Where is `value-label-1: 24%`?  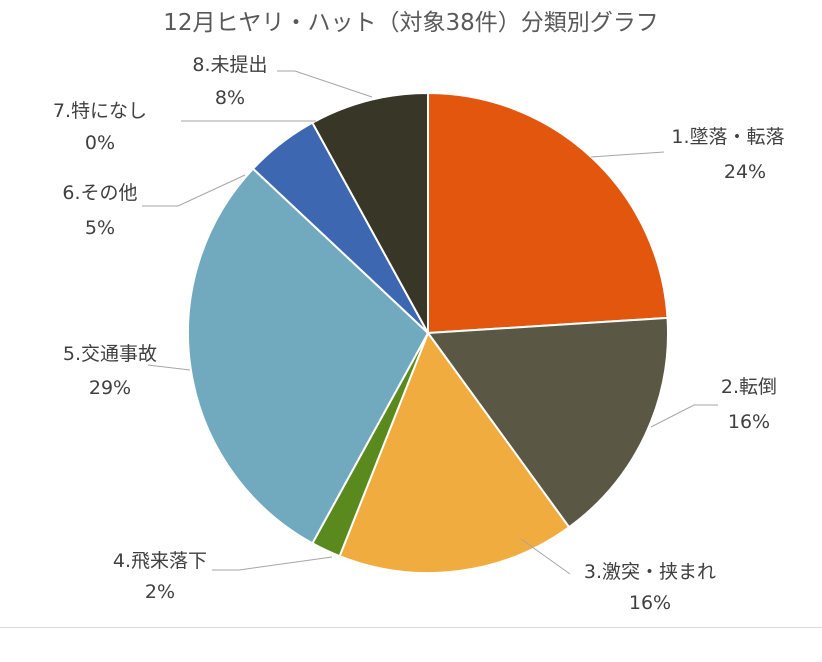
value-label-1: 24% is located at coordinates (745, 172).